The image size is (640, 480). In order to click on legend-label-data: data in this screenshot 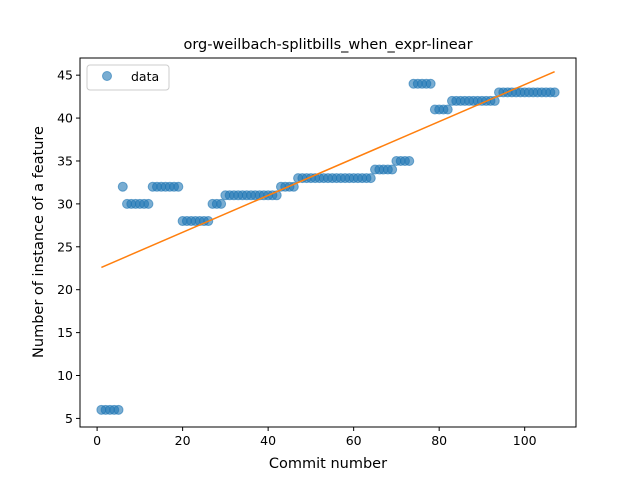, I will do `click(145, 76)`.